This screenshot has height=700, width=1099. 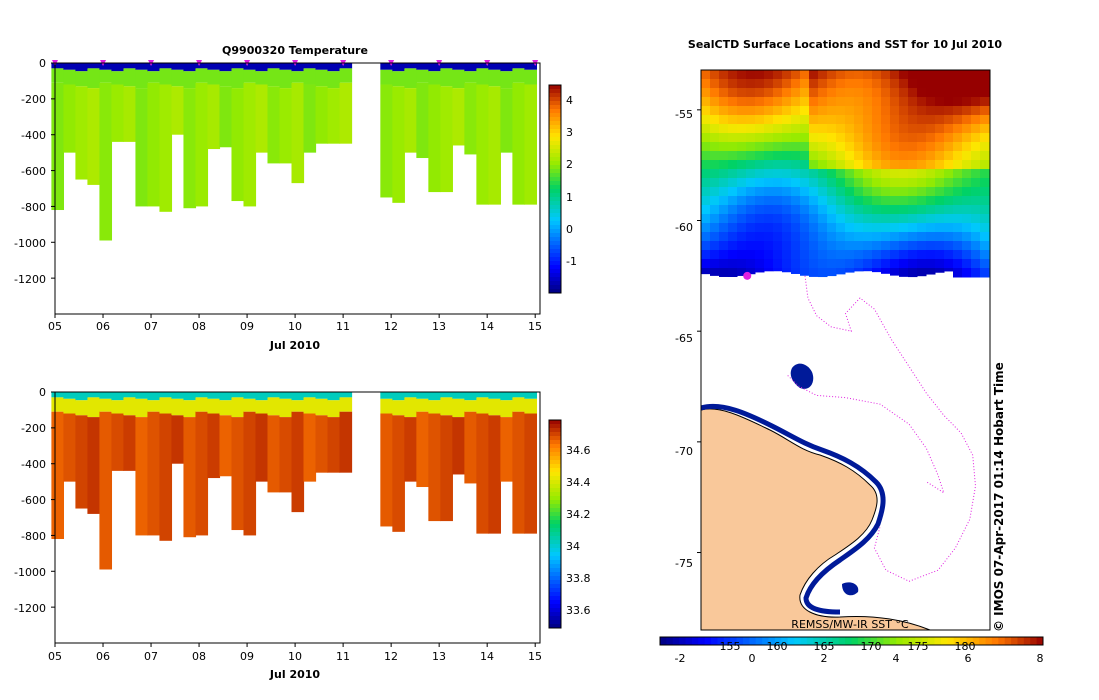 I want to click on salinity-colorbar-frame, so click(x=555, y=524).